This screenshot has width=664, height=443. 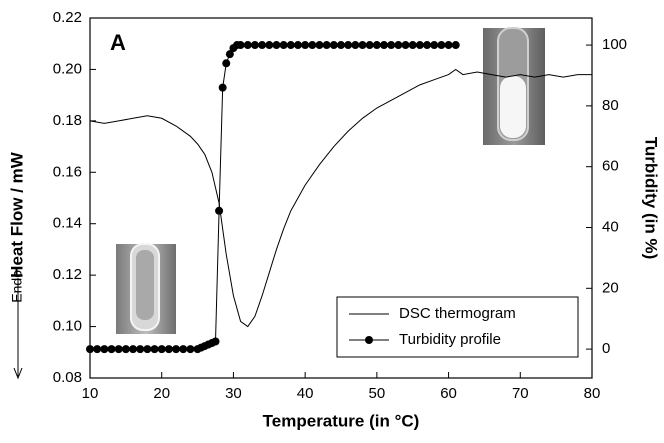 What do you see at coordinates (161, 393) in the screenshot?
I see `x-tick-label: 20` at bounding box center [161, 393].